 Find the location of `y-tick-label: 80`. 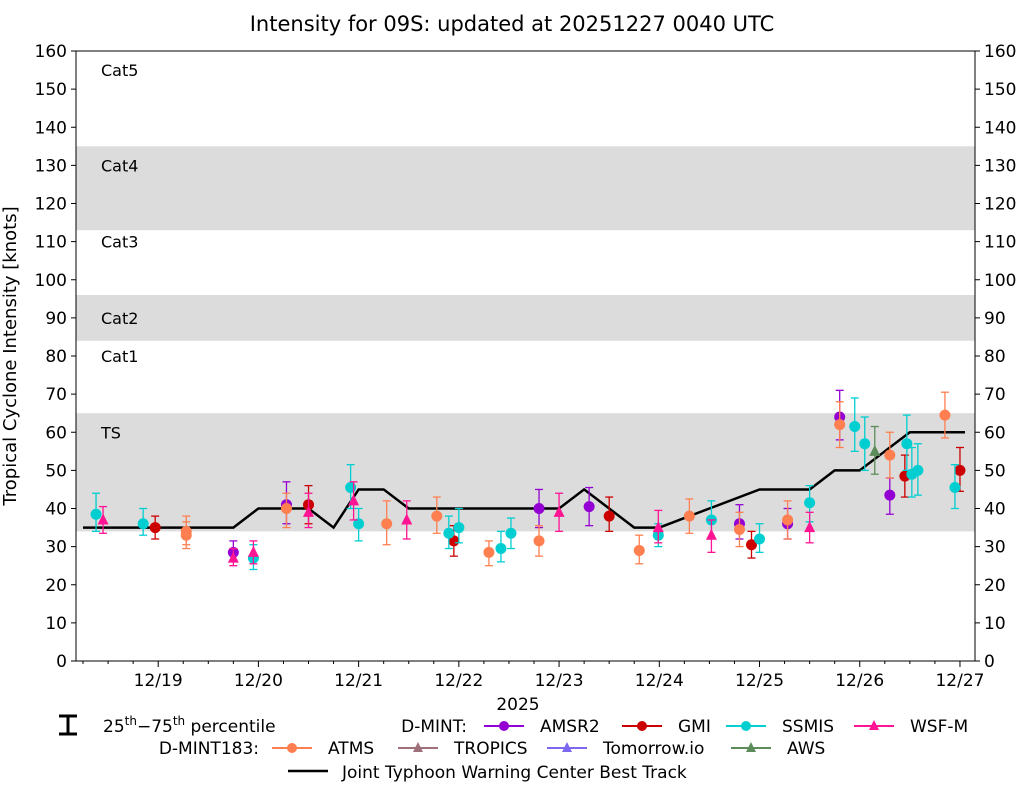

y-tick-label: 80 is located at coordinates (56, 357).